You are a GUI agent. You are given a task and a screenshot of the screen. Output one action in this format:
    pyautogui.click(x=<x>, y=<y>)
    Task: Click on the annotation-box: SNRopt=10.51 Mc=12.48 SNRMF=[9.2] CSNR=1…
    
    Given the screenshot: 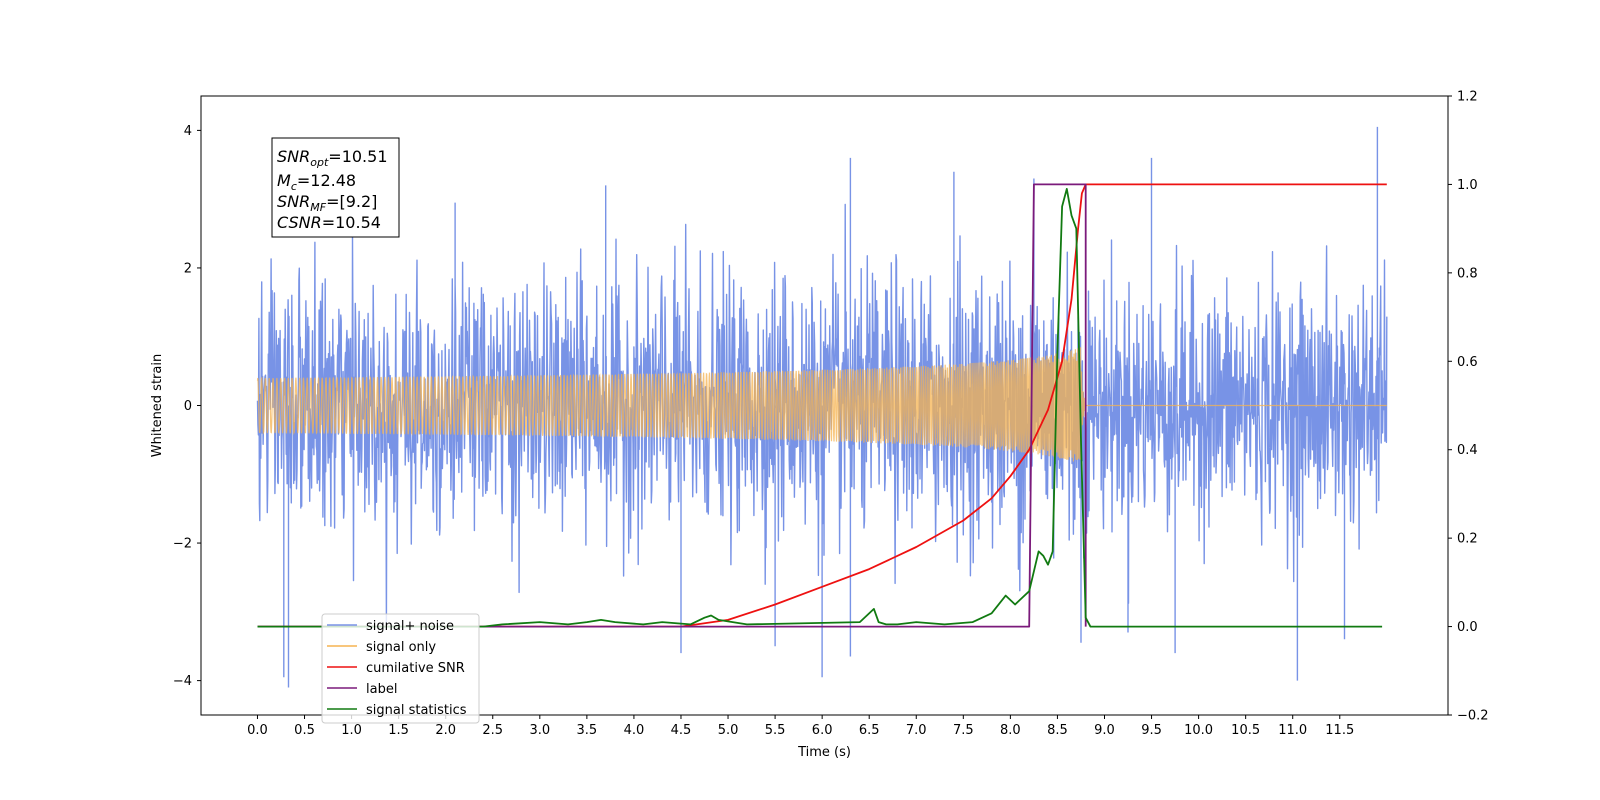 What is the action you would take?
    pyautogui.click(x=335, y=187)
    